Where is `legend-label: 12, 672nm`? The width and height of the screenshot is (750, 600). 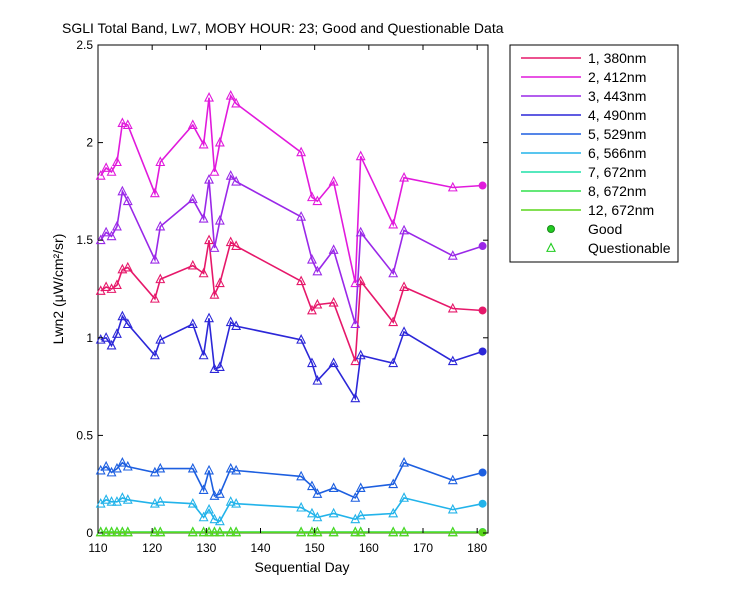 legend-label: 12, 672nm is located at coordinates (621, 210).